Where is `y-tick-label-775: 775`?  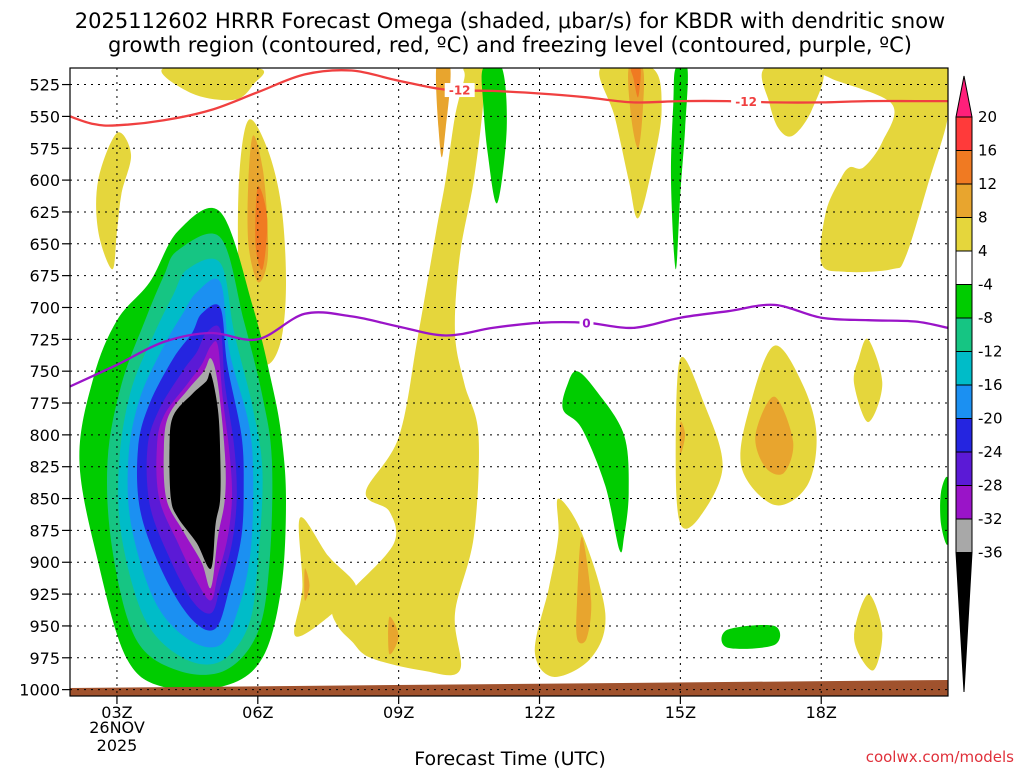
y-tick-label-775: 775 is located at coordinates (44, 403).